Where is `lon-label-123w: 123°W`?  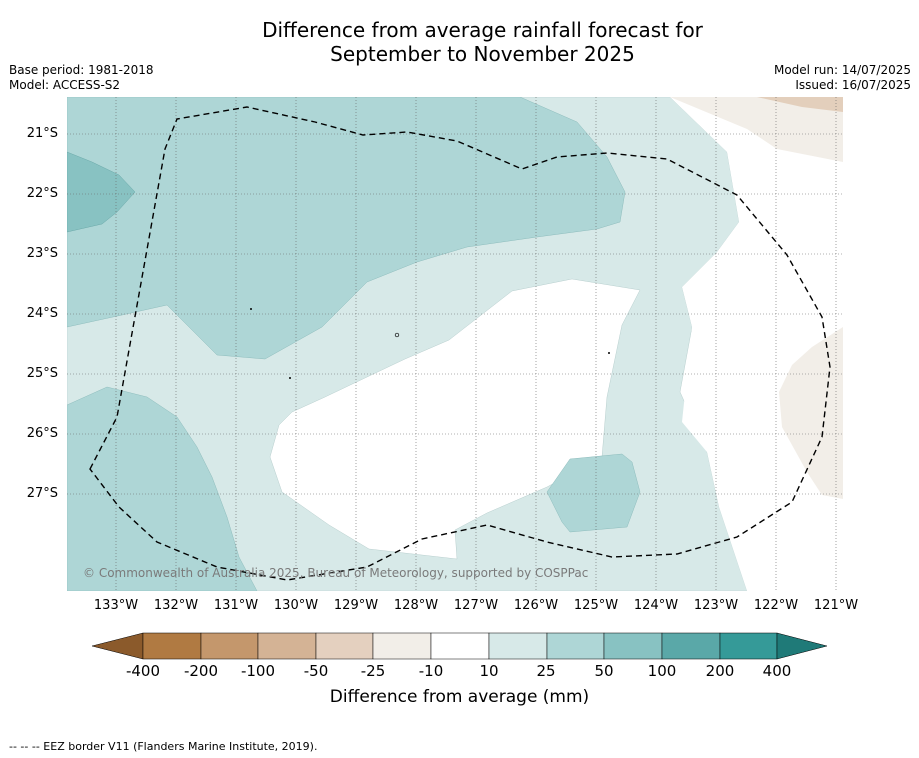 lon-label-123w: 123°W is located at coordinates (716, 605).